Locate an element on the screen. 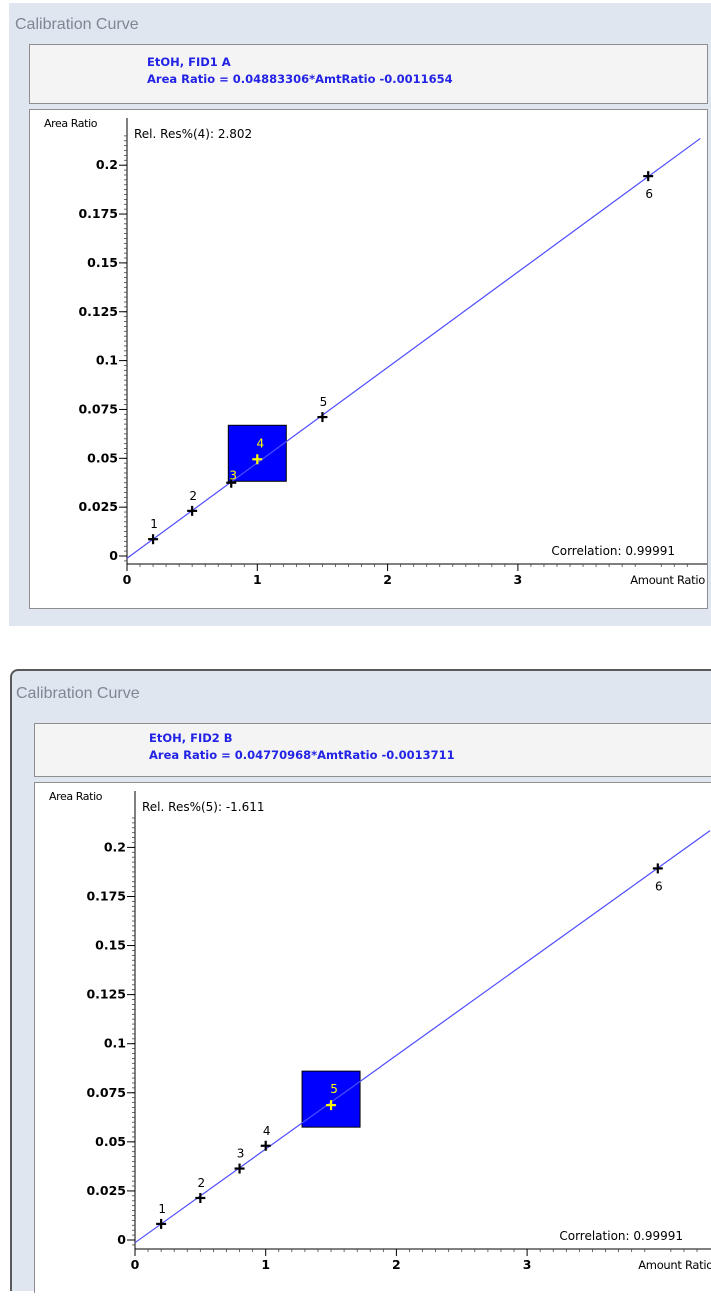 This screenshot has width=711, height=1298. rel-res-text: Rel. Res%(4): 2.802 is located at coordinates (193, 134).